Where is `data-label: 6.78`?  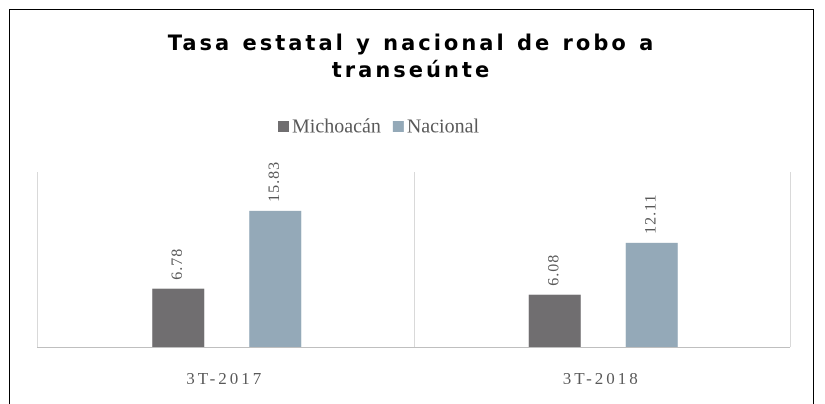
data-label: 6.78 is located at coordinates (177, 264).